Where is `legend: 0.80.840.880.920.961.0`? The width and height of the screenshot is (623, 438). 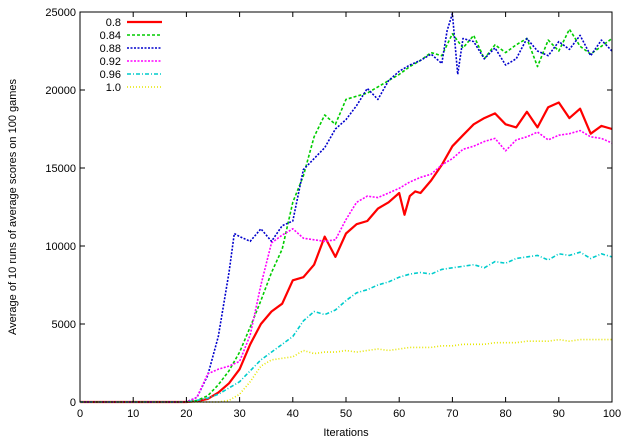
legend: 0.80.840.880.920.961.0 is located at coordinates (131, 55).